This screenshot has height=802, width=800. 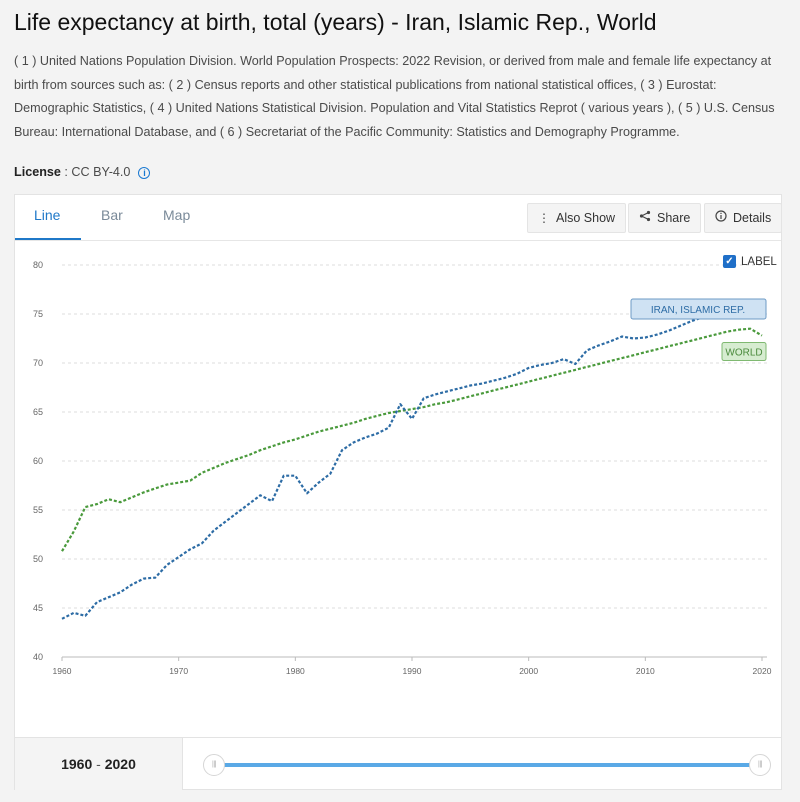 What do you see at coordinates (112, 215) in the screenshot?
I see `tab-bar: Bar` at bounding box center [112, 215].